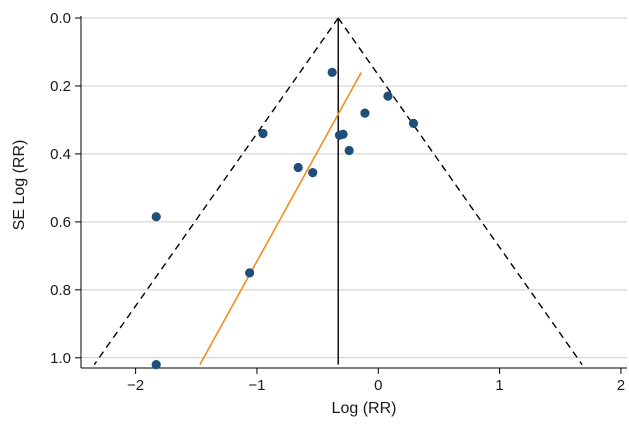 This screenshot has width=629, height=425. Describe the element at coordinates (60, 222) in the screenshot. I see `y-tick-label: 0.6` at that location.